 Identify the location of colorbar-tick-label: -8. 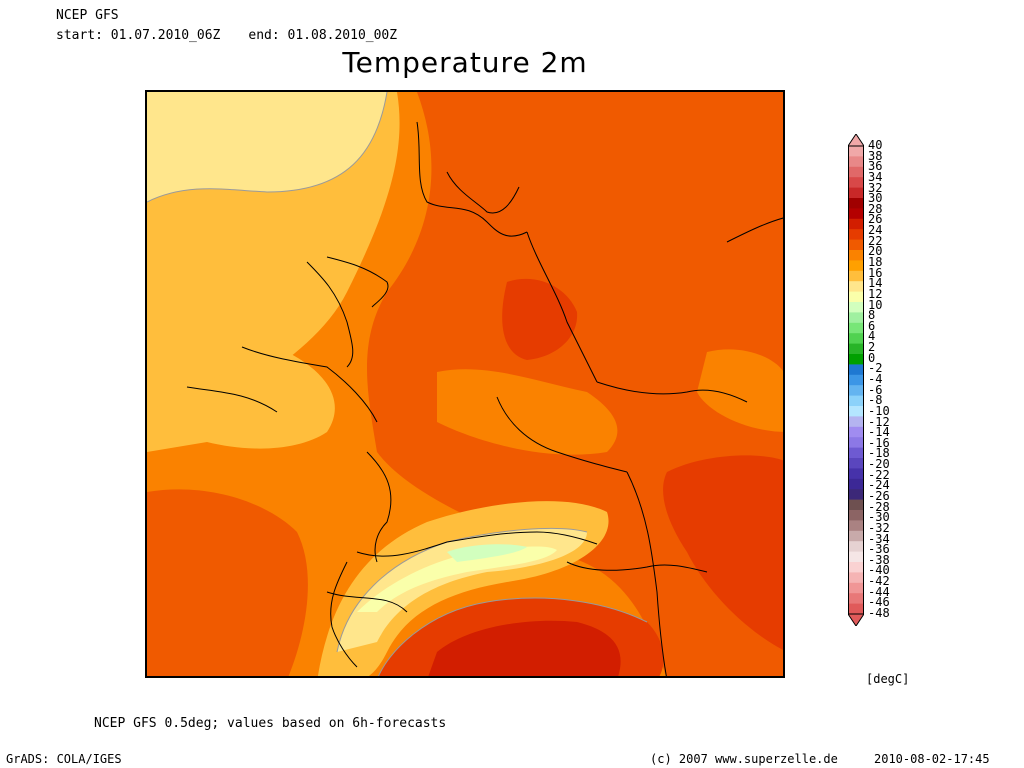
(875, 400).